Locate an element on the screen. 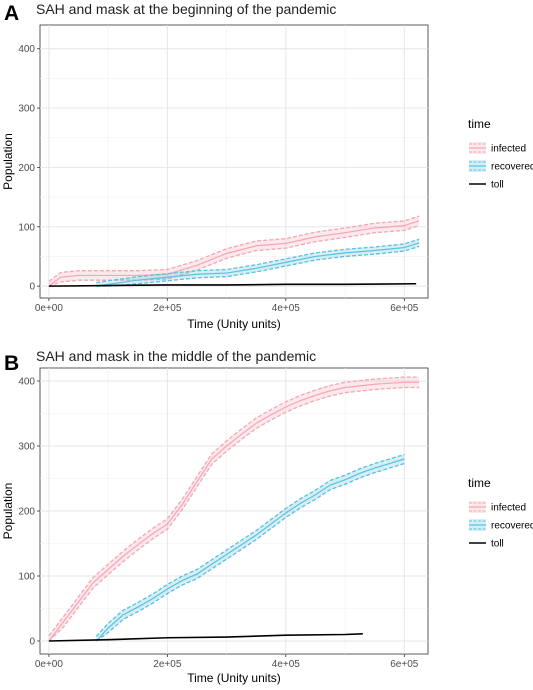 The height and width of the screenshot is (690, 533). panel-letter: B is located at coordinates (11, 363).